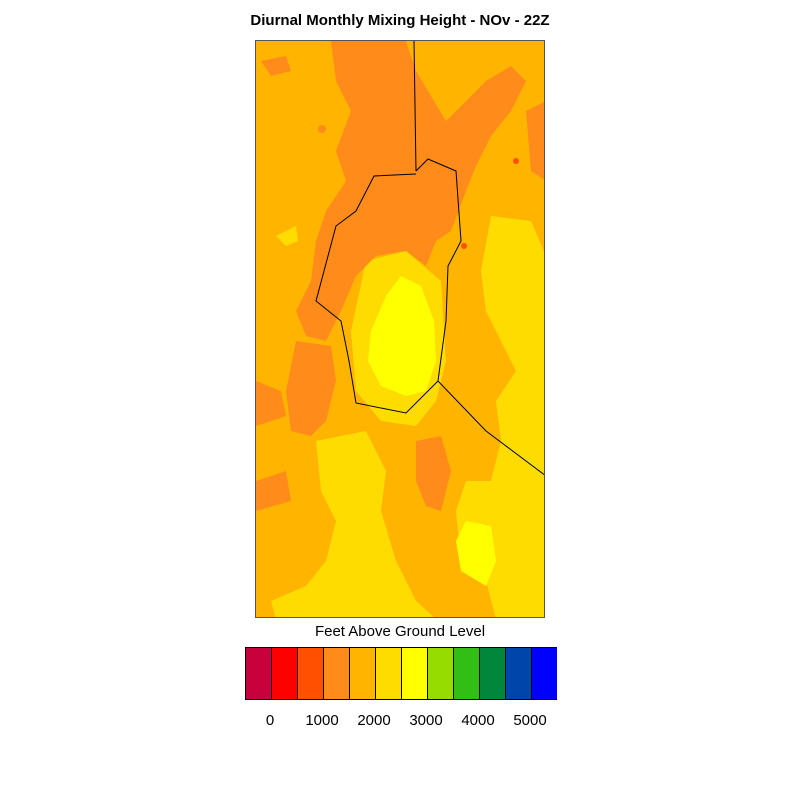 This screenshot has width=800, height=800. Describe the element at coordinates (322, 720) in the screenshot. I see `tick-label: 1000` at that location.